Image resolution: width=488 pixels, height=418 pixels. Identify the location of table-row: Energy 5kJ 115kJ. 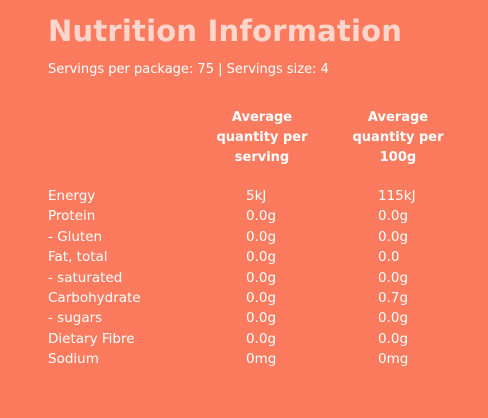
(258, 196).